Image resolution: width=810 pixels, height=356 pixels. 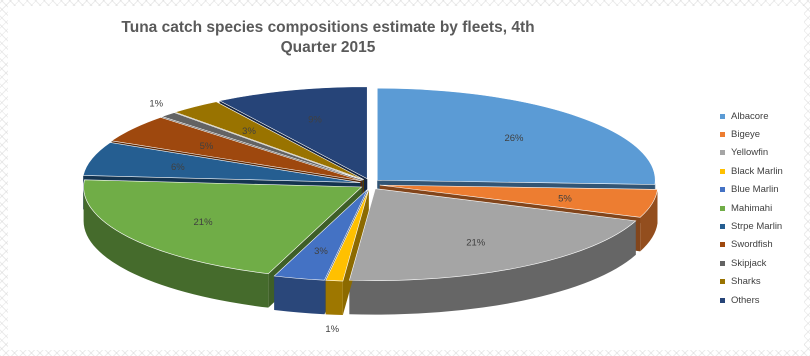 I want to click on data-label-albacore: 26%, so click(x=514, y=138).